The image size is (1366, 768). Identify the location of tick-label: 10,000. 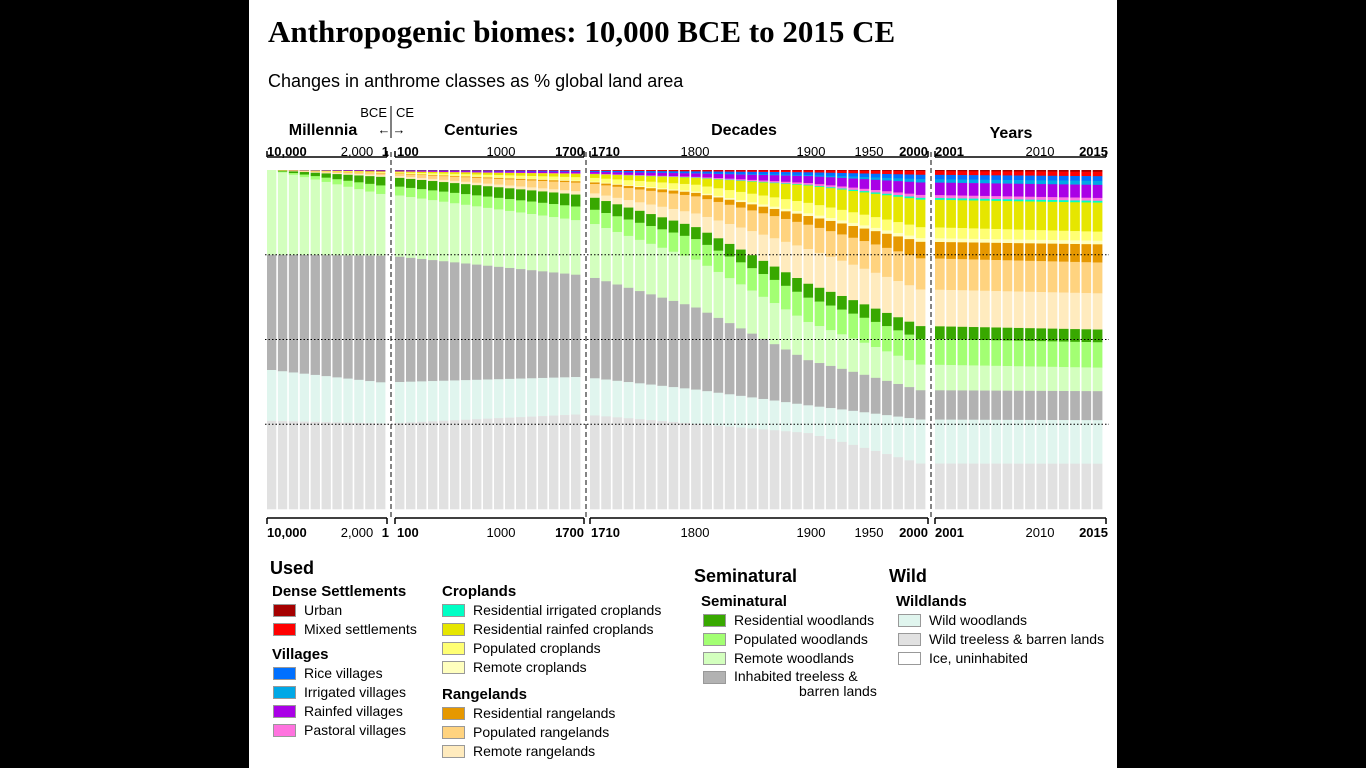
(287, 532).